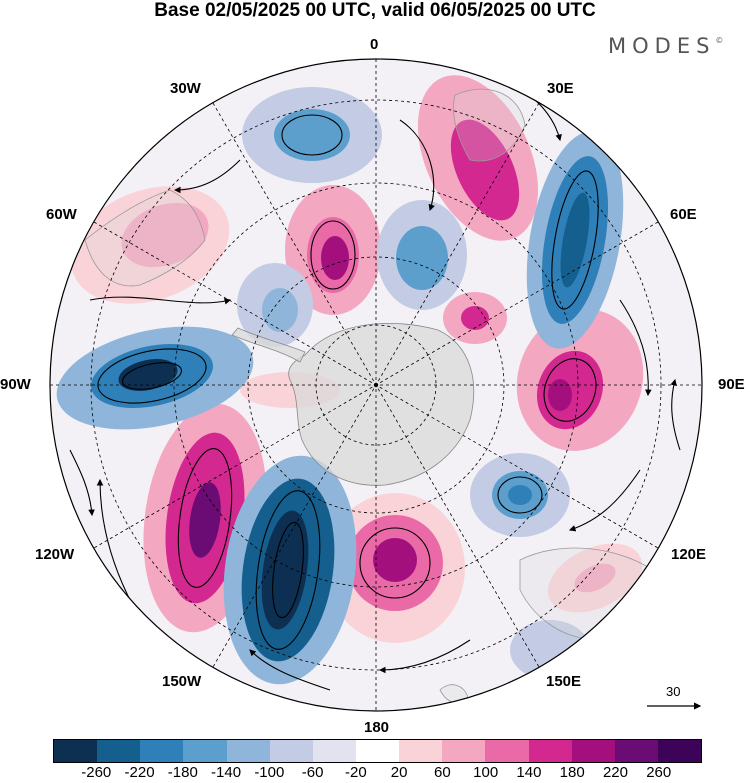 This screenshot has height=783, width=750. What do you see at coordinates (442, 772) in the screenshot?
I see `colorbar-label: 60` at bounding box center [442, 772].